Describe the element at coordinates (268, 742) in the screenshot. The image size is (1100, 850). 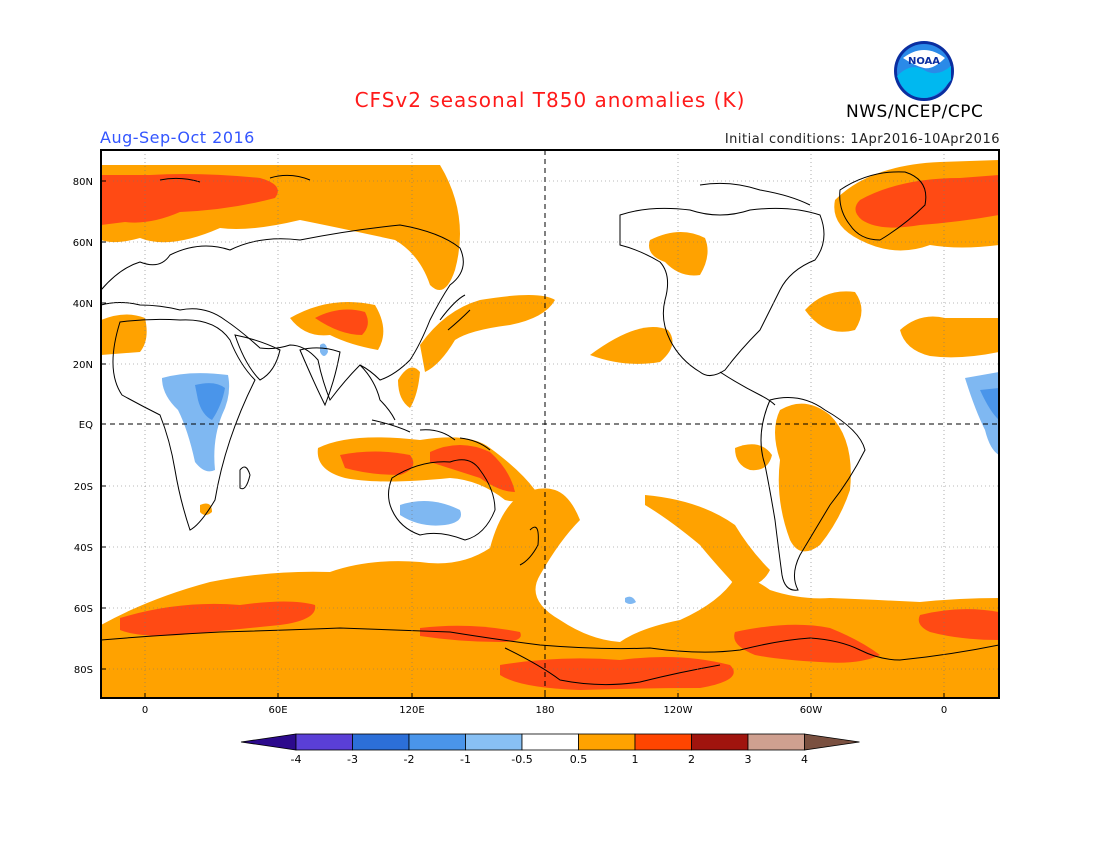
I see `colorbar-arrow-left` at that location.